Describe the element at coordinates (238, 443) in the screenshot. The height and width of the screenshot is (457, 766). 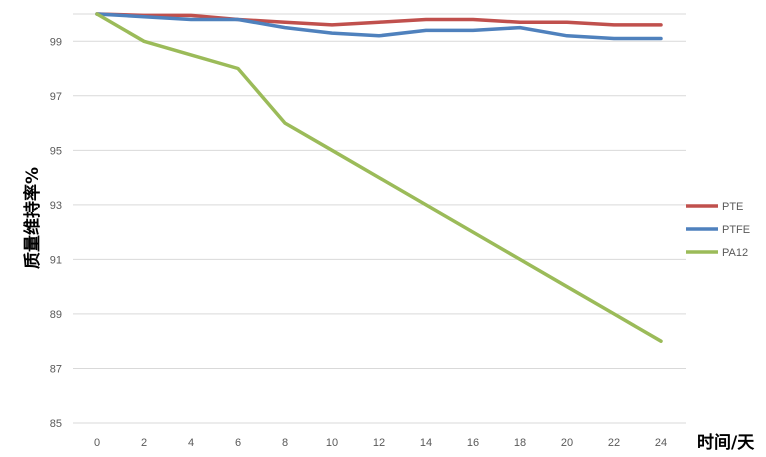
I see `x-tick-label-6: 6` at that location.